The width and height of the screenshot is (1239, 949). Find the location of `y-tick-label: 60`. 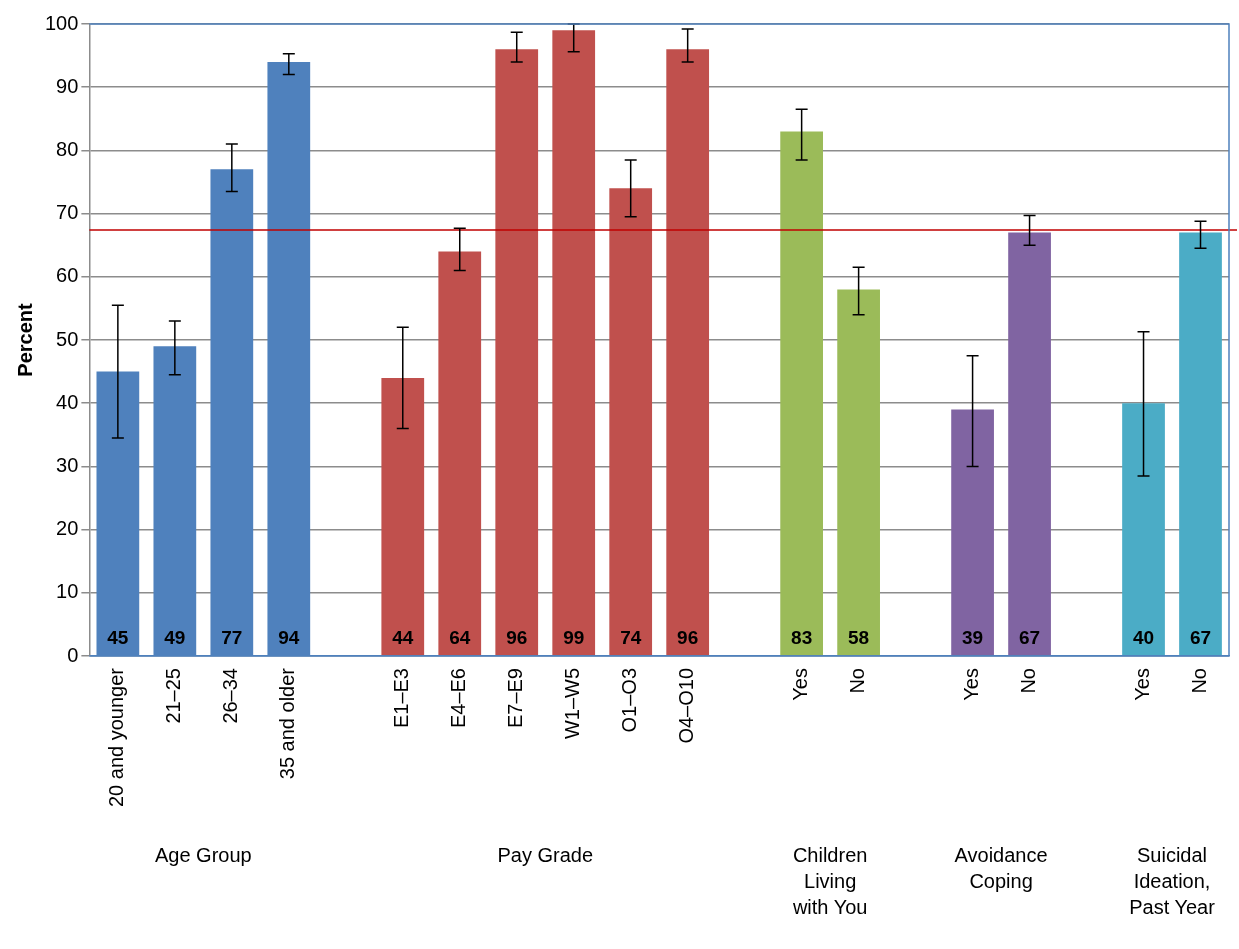

y-tick-label: 60 is located at coordinates (67, 275).